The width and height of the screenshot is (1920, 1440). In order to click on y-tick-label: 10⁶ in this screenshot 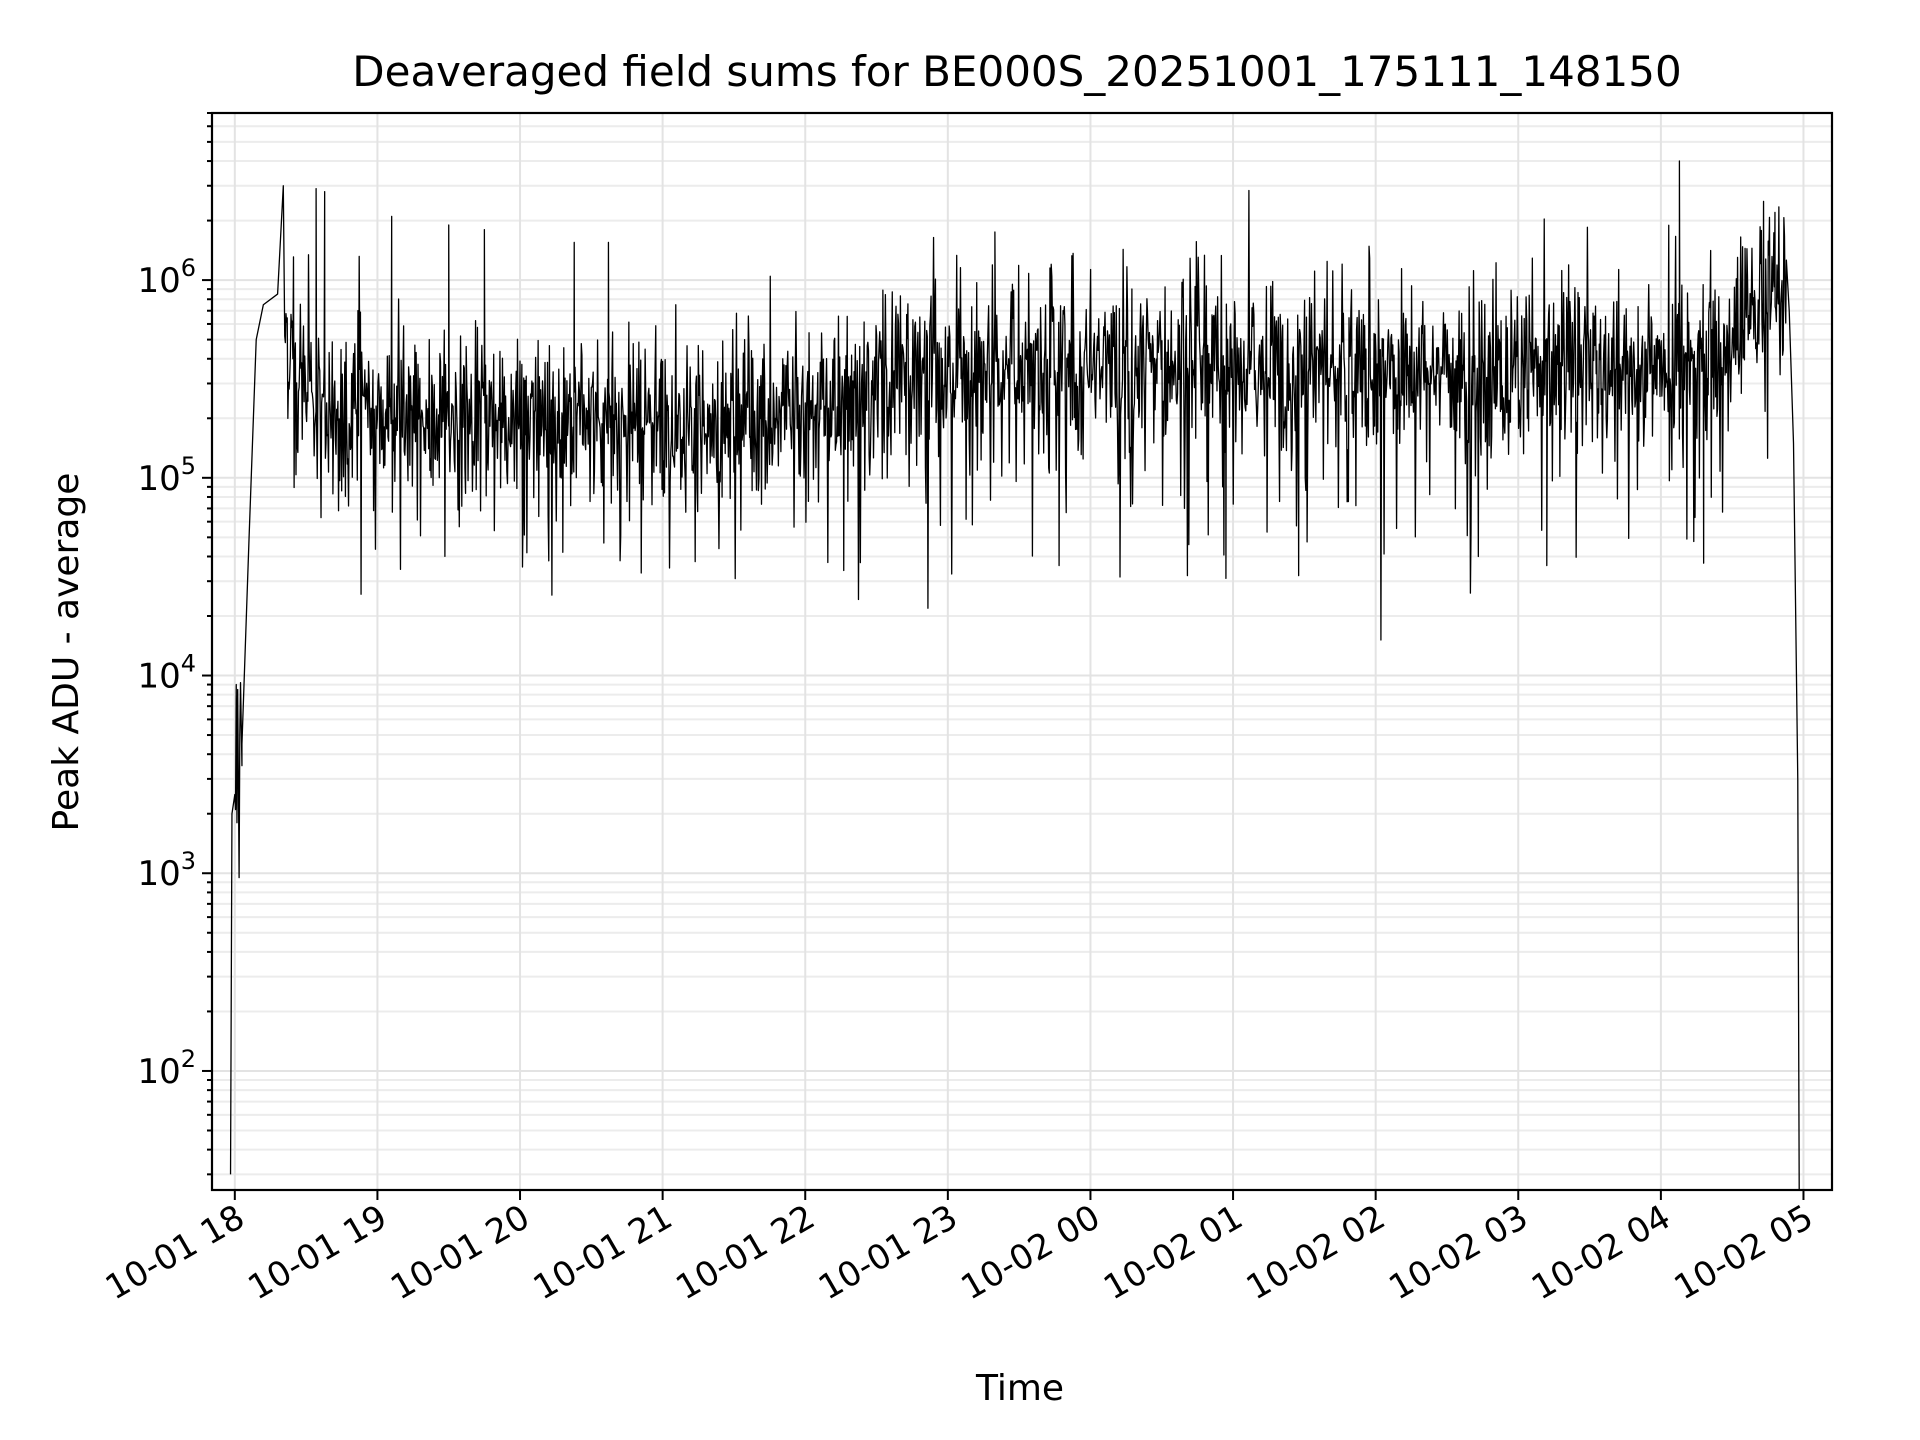, I will do `click(166, 277)`.